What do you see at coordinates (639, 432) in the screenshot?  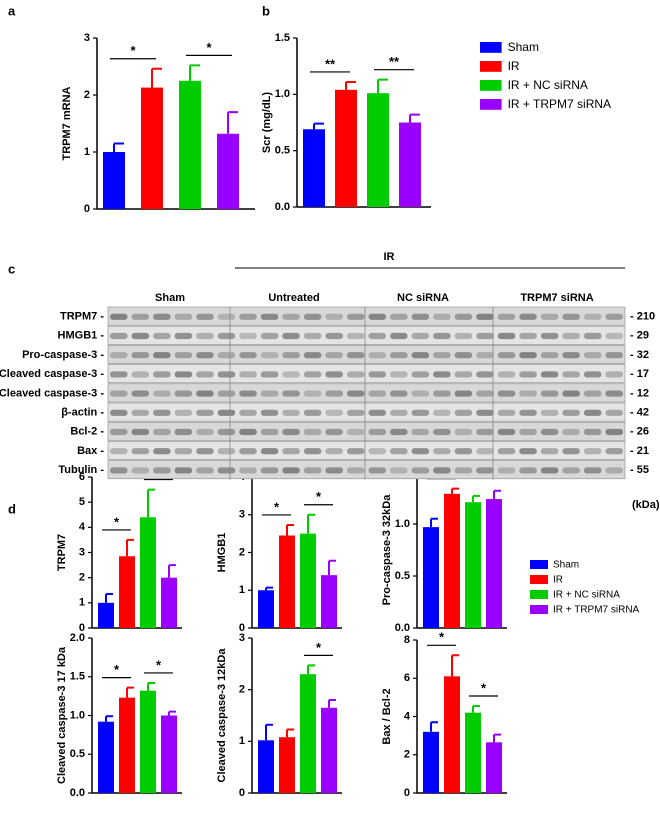 I see `blot-kda: - 26` at bounding box center [639, 432].